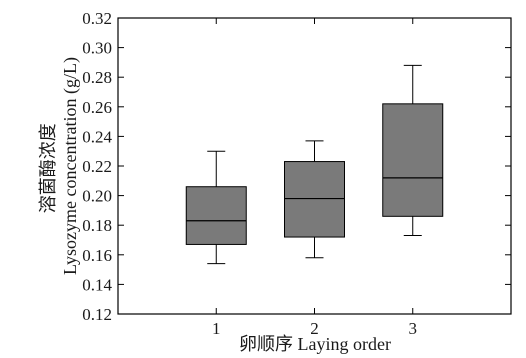  Describe the element at coordinates (97, 196) in the screenshot. I see `y-tick-label: 0.20` at that location.